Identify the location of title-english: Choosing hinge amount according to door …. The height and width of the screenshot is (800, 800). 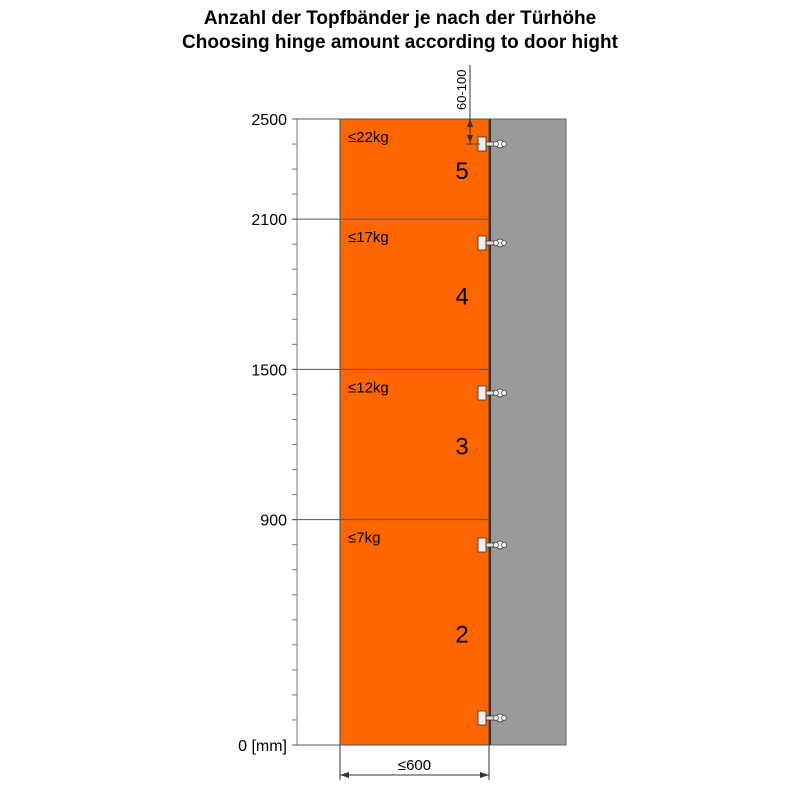
(400, 42).